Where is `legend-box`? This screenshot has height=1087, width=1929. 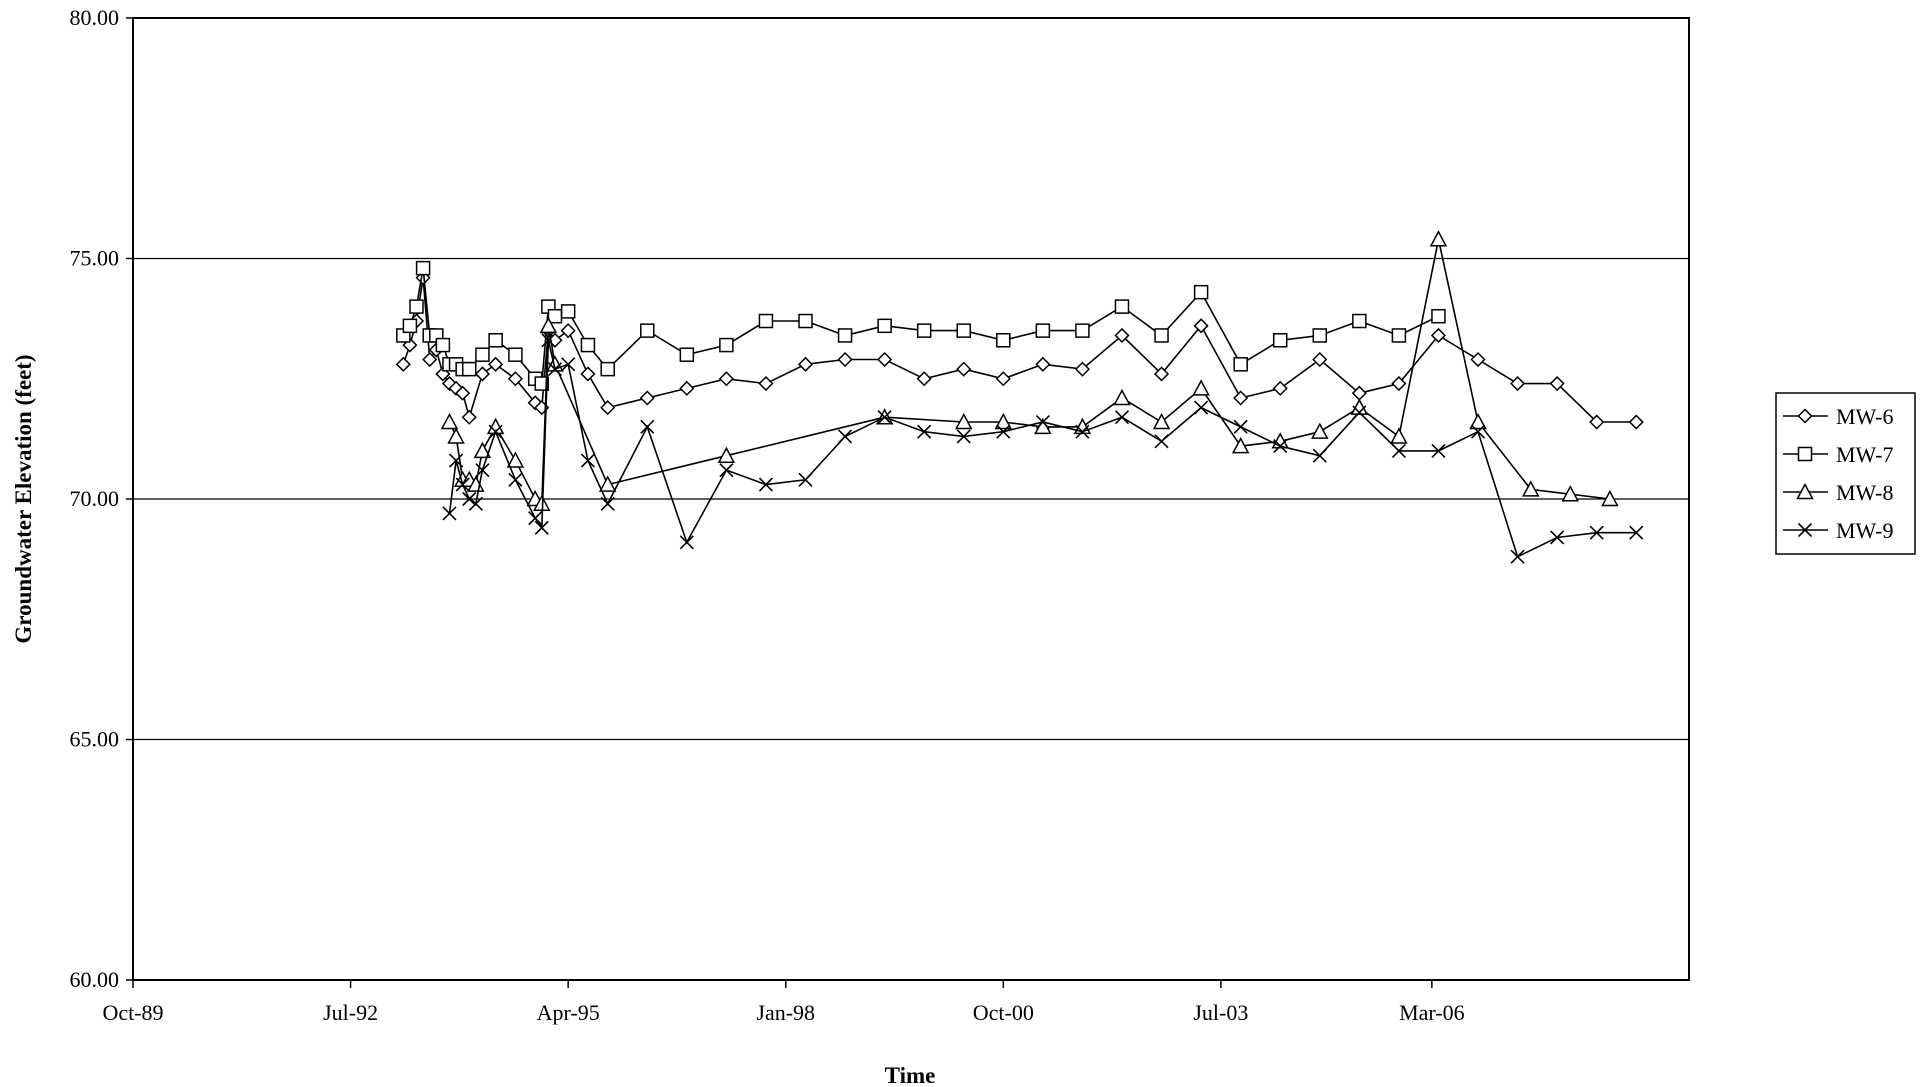
legend-box is located at coordinates (1845, 473).